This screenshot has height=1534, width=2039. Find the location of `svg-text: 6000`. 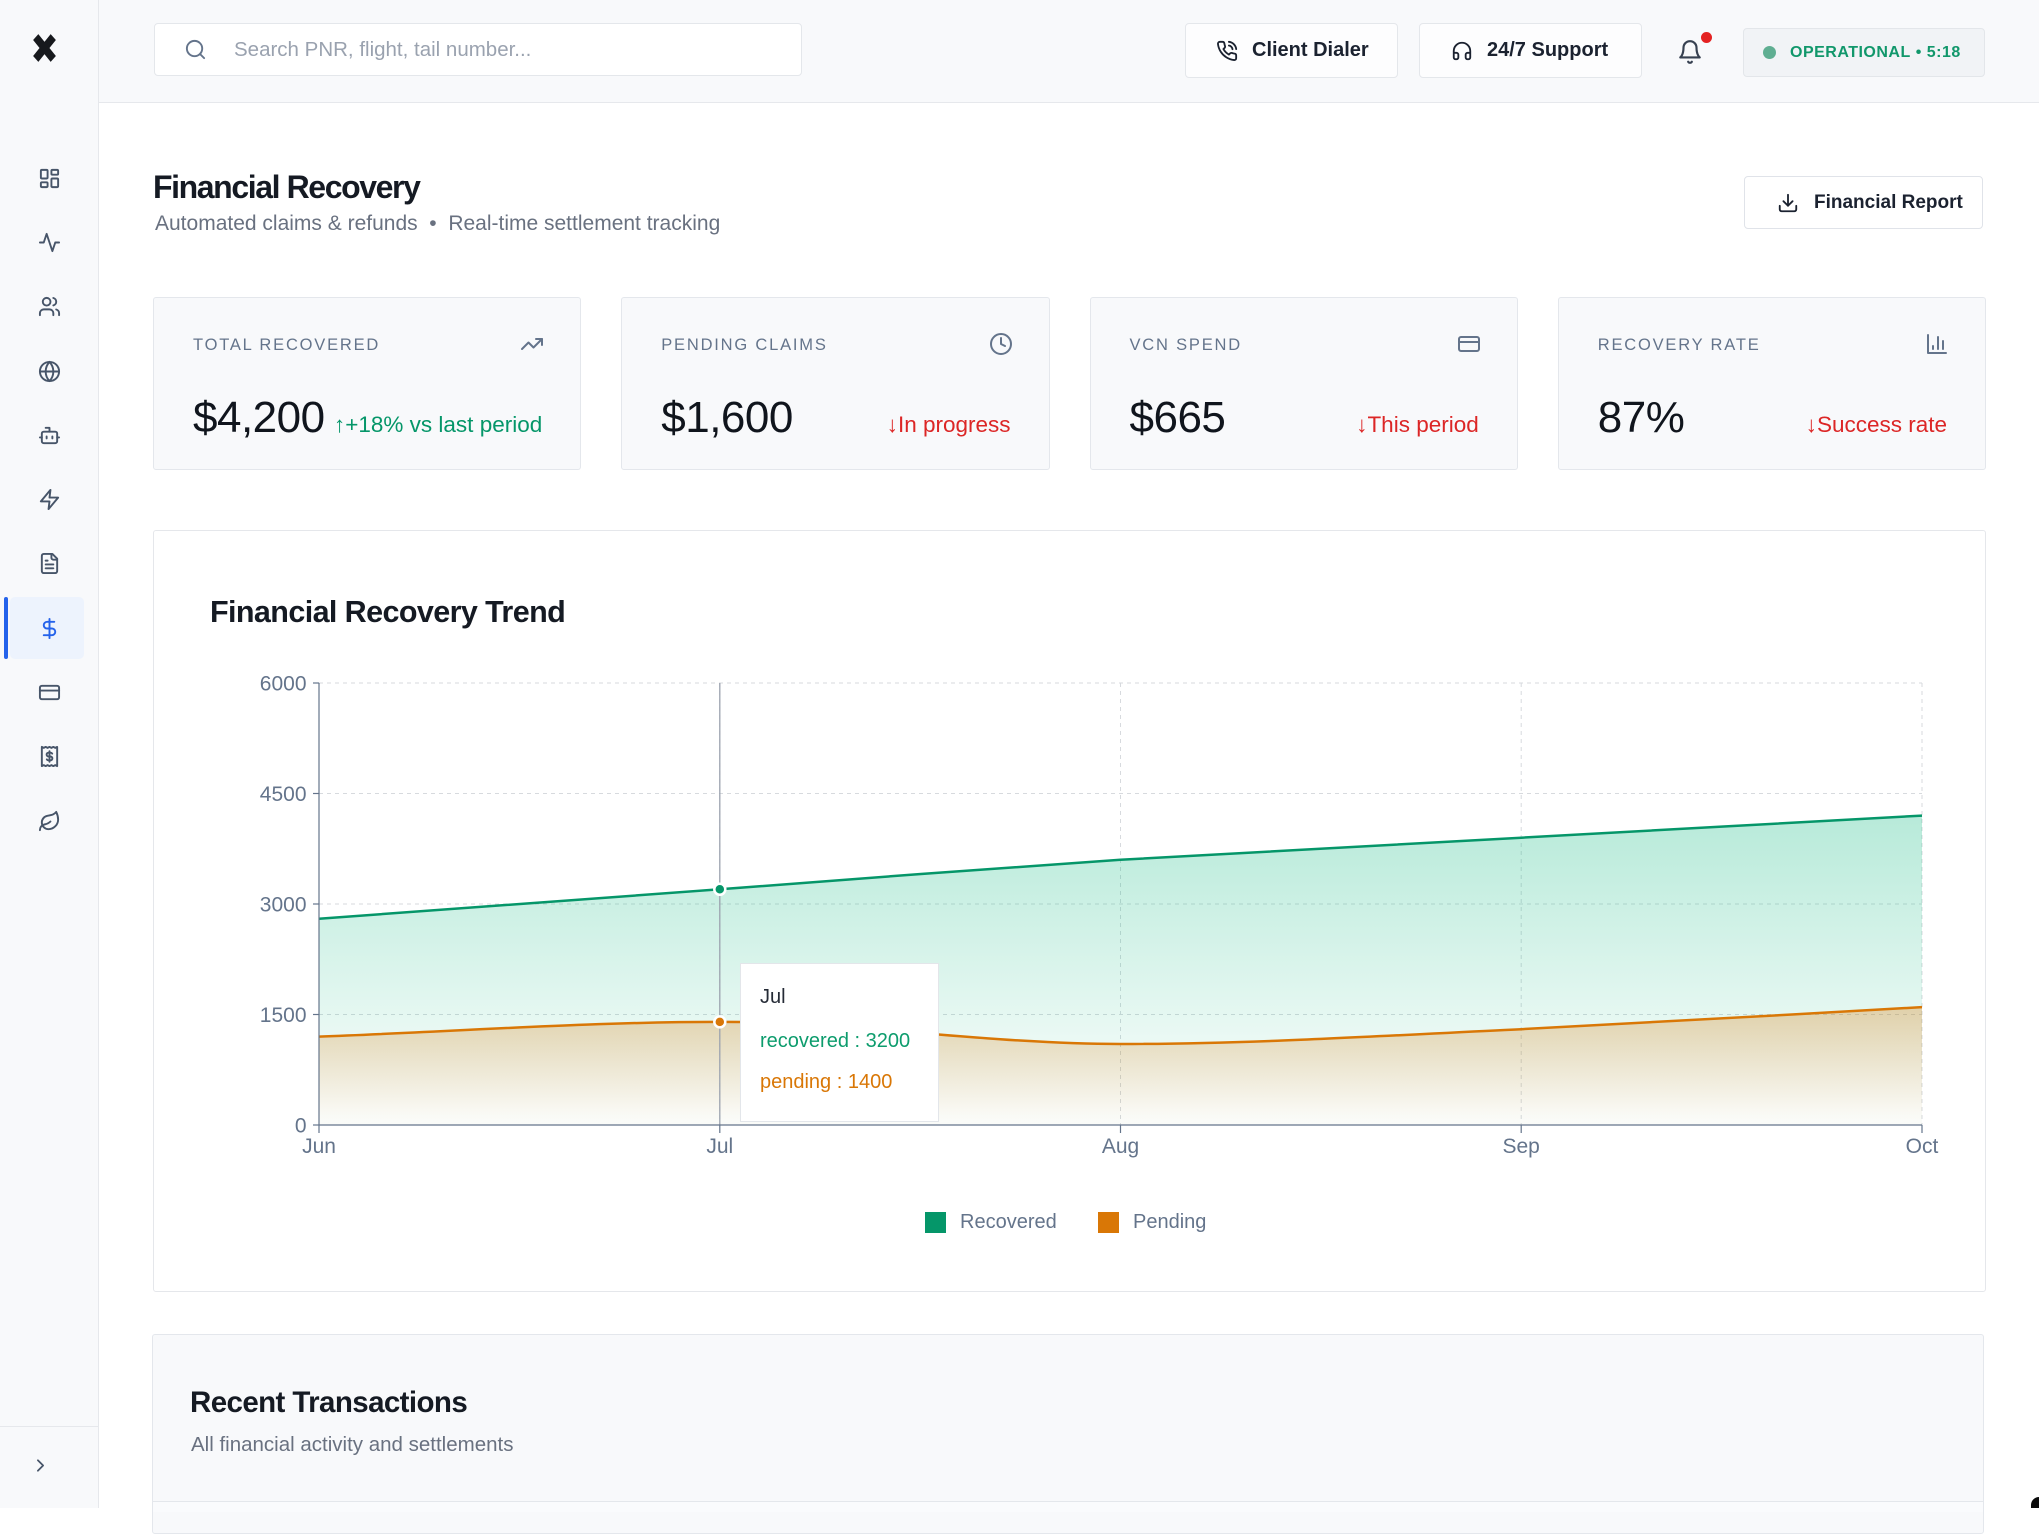

svg-text: 6000 is located at coordinates (283, 684).